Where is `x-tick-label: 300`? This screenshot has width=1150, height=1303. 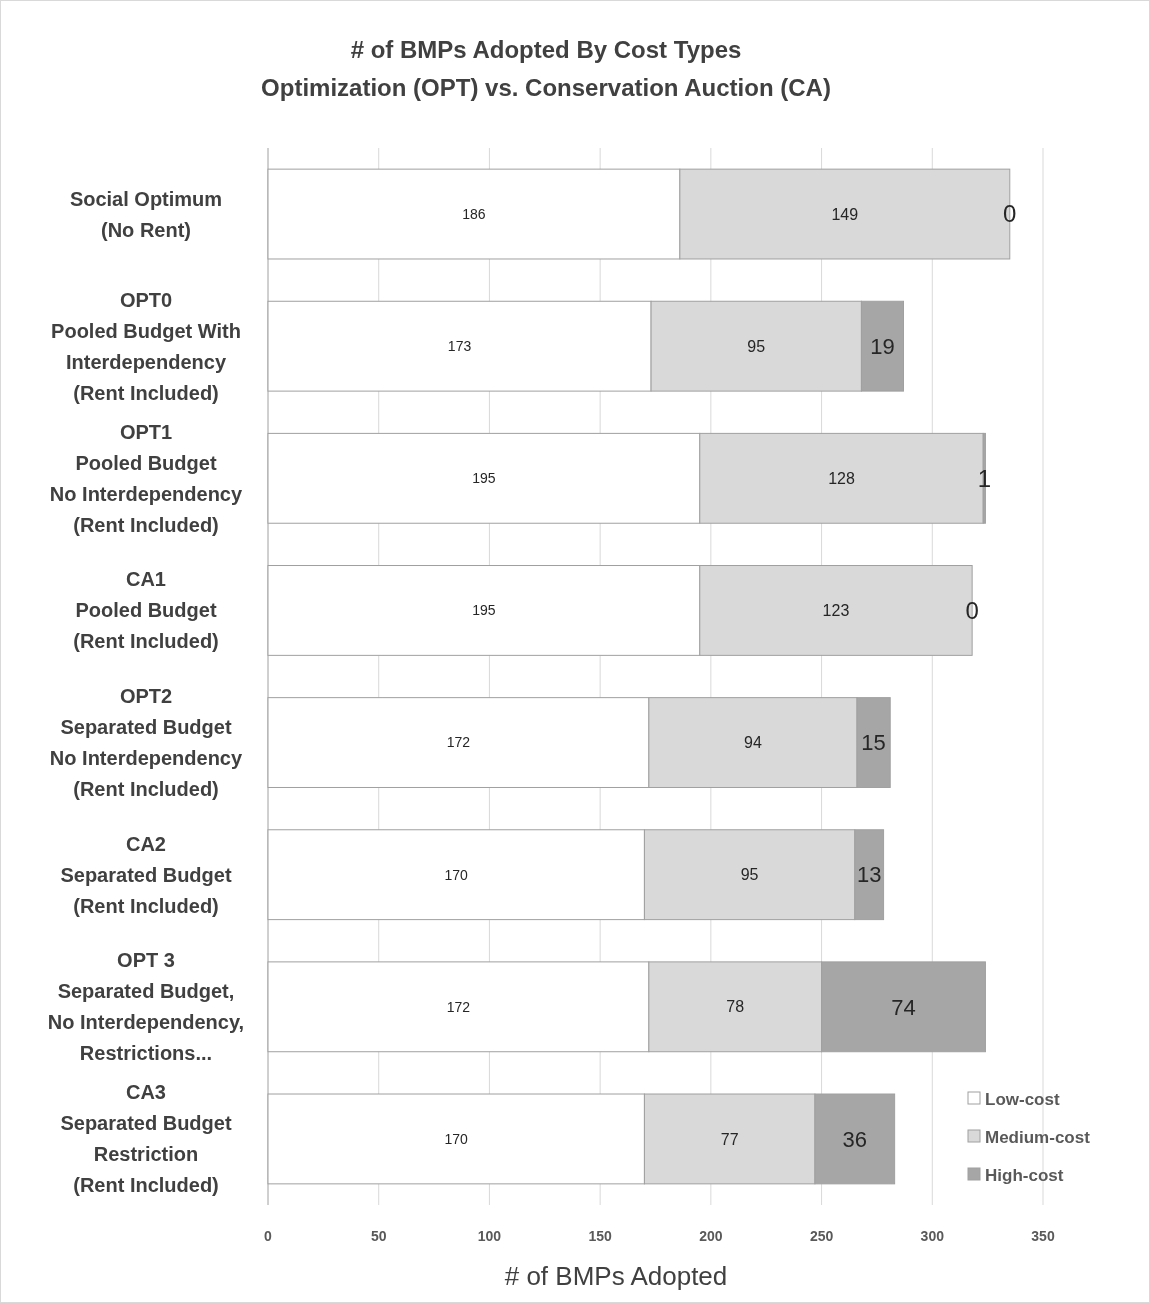 x-tick-label: 300 is located at coordinates (932, 1236).